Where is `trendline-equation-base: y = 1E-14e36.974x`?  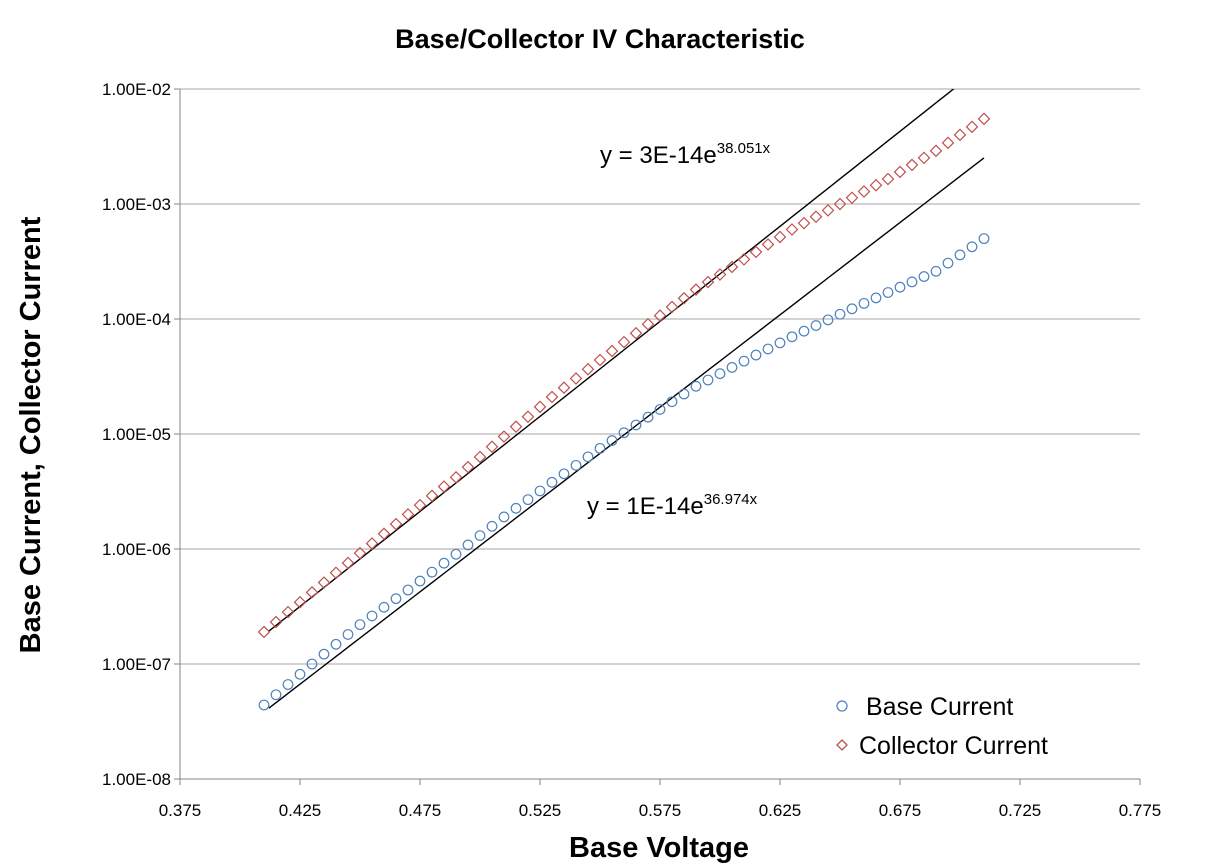
trendline-equation-base: y = 1E-14e36.974x is located at coordinates (672, 505).